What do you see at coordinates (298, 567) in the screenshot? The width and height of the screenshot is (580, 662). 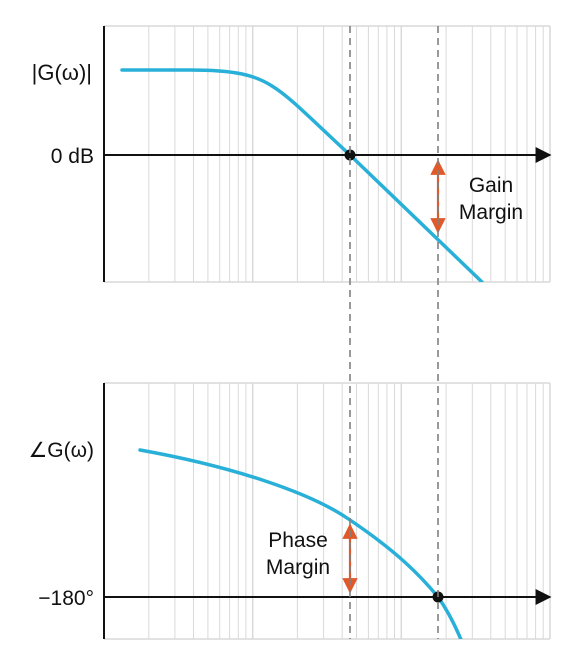 I see `phase-margin-label: Margin` at bounding box center [298, 567].